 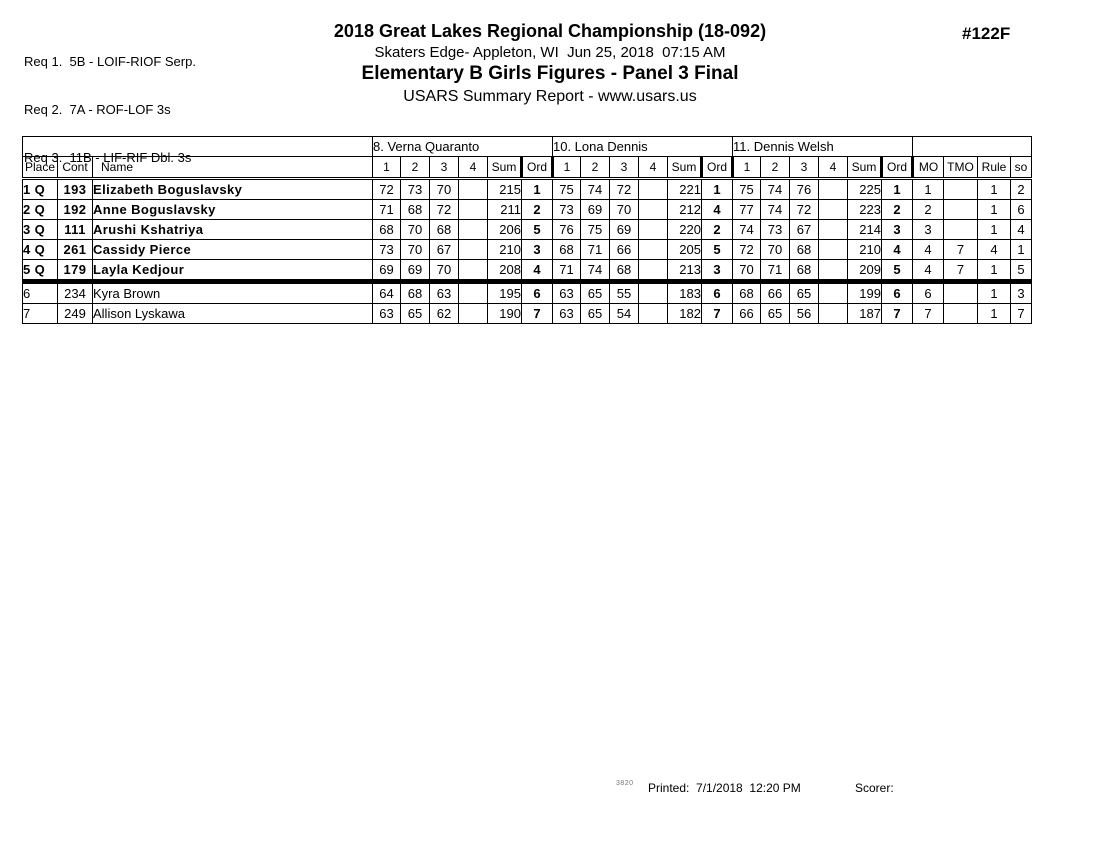 I want to click on contestant-number-cell: 192, so click(x=75, y=209).